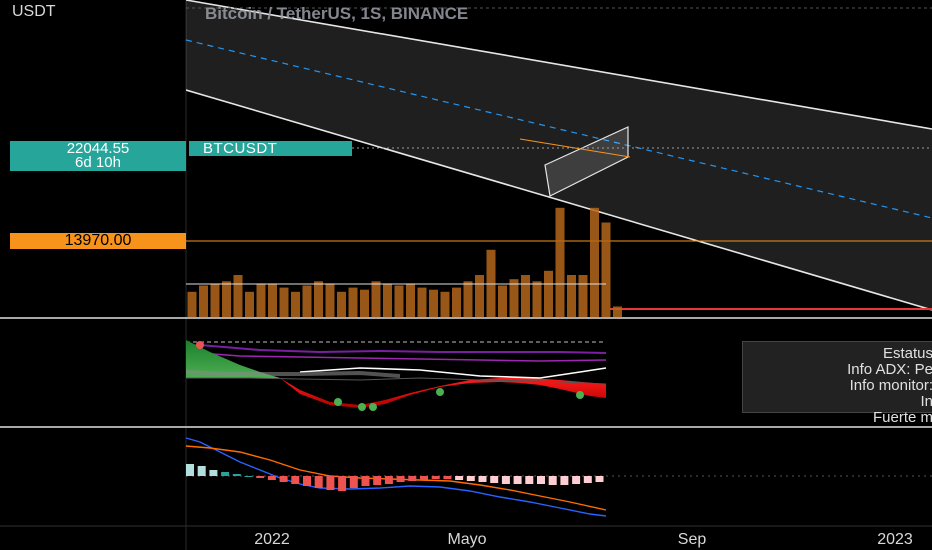 This screenshot has width=932, height=550. Describe the element at coordinates (272, 539) in the screenshot. I see `x-tick-label: 2022` at that location.